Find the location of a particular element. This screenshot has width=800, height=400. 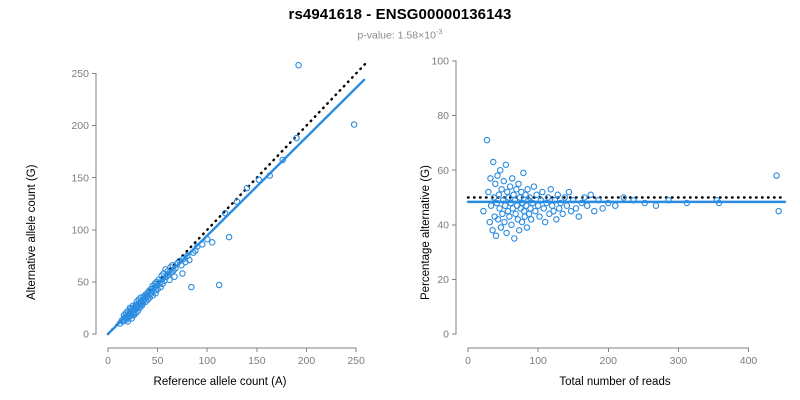

x-tick-label: 400 is located at coordinates (749, 361).